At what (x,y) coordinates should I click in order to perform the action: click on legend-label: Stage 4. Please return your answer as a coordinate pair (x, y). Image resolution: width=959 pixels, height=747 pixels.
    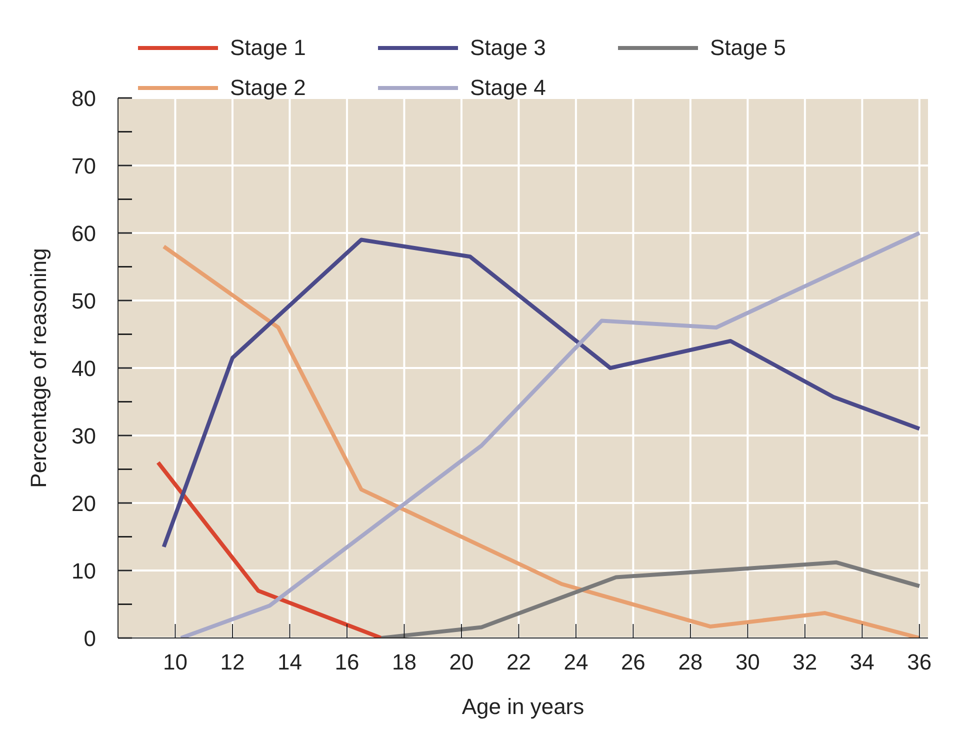
    Looking at the image, I should click on (508, 88).